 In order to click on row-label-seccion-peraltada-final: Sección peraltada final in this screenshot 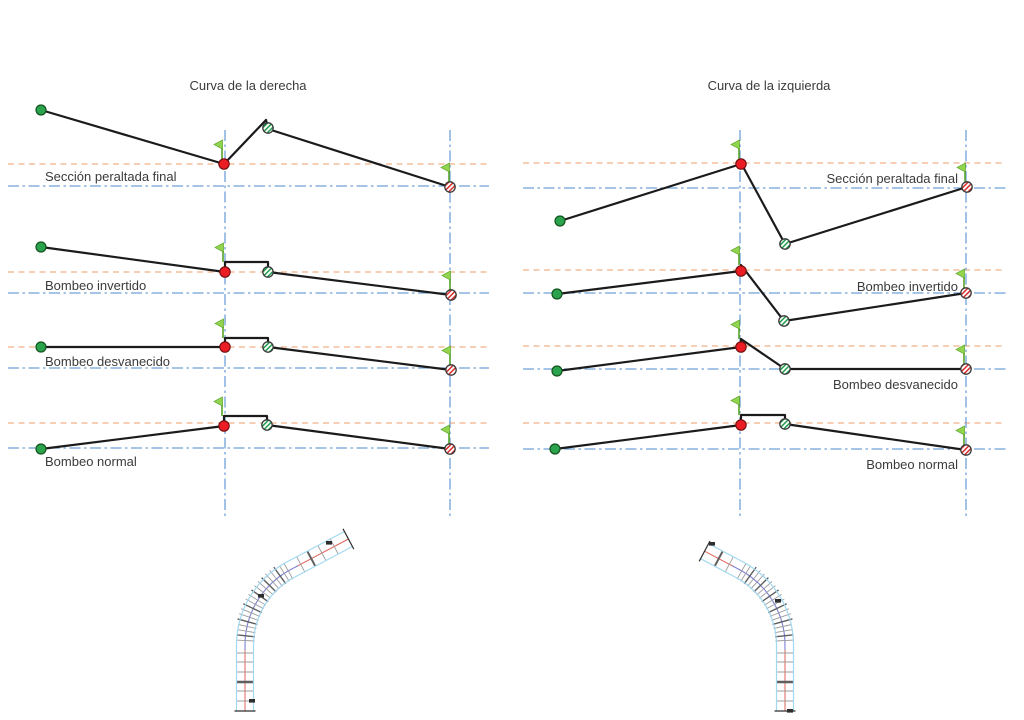, I will do `click(111, 176)`.